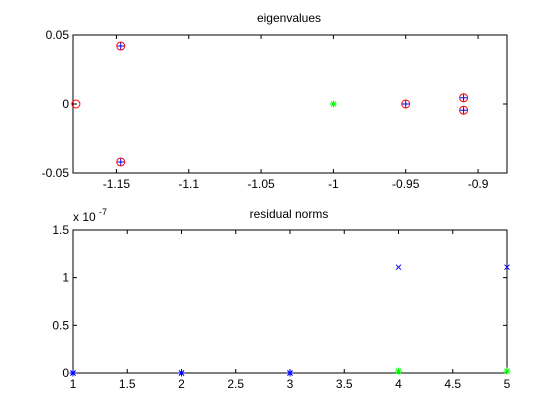 This screenshot has height=420, width=560. Describe the element at coordinates (60, 230) in the screenshot. I see `y-tick-label: 1.5` at that location.